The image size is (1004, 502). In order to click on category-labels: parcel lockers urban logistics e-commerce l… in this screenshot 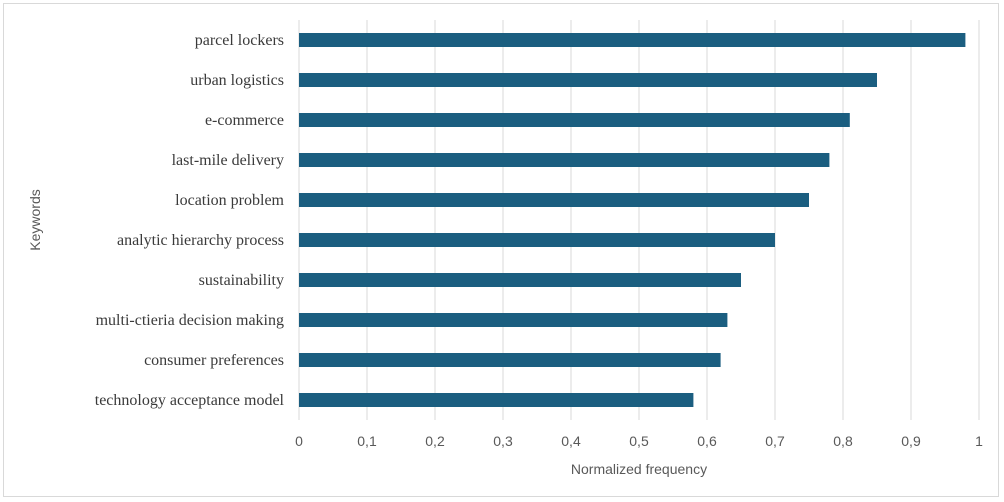, I will do `click(190, 220)`.